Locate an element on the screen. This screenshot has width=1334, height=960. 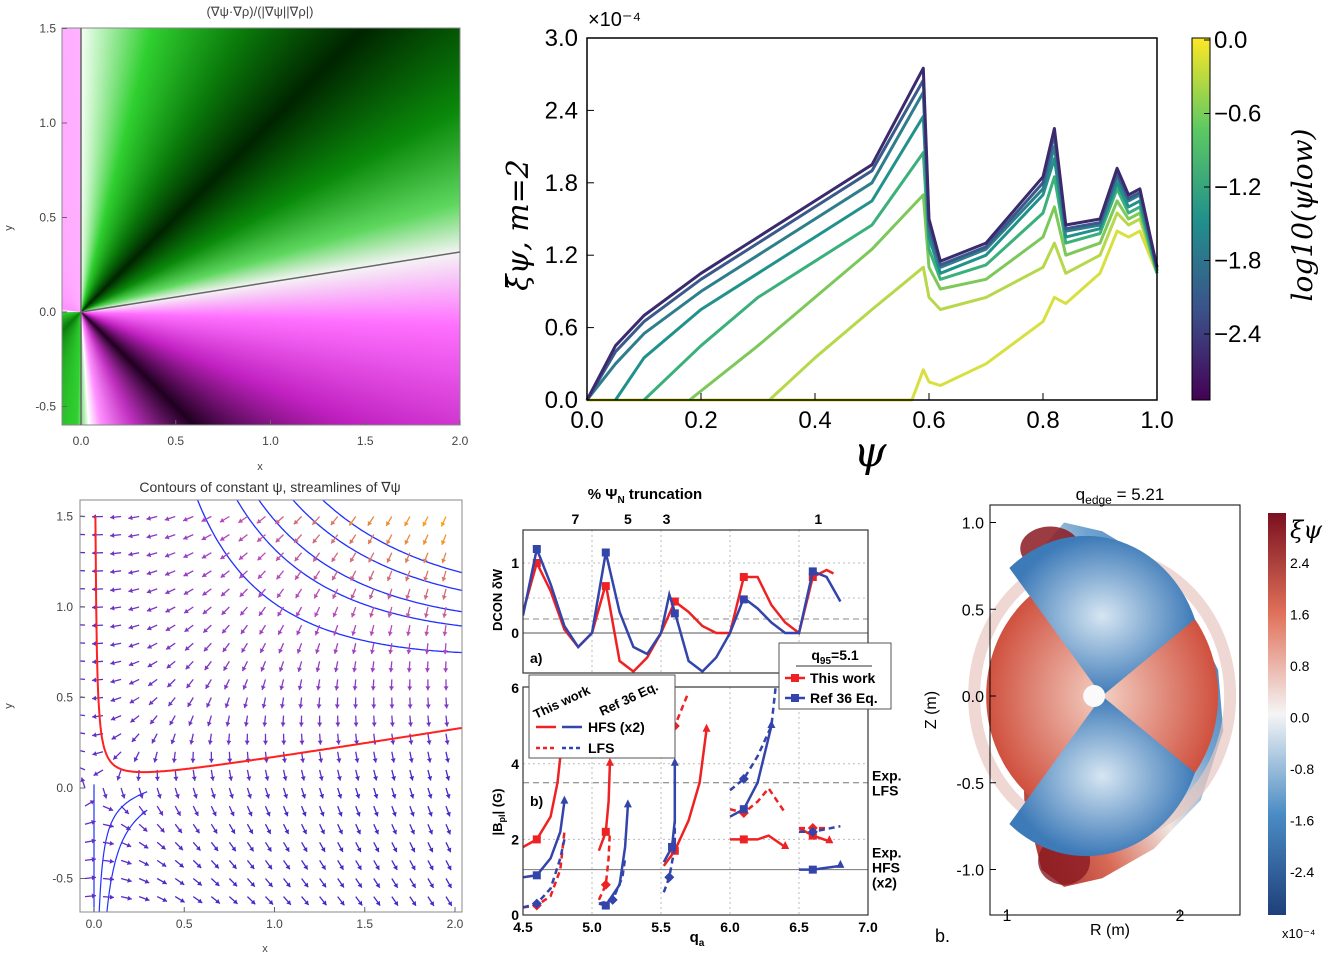
tick-label: 7.0 is located at coordinates (868, 927).